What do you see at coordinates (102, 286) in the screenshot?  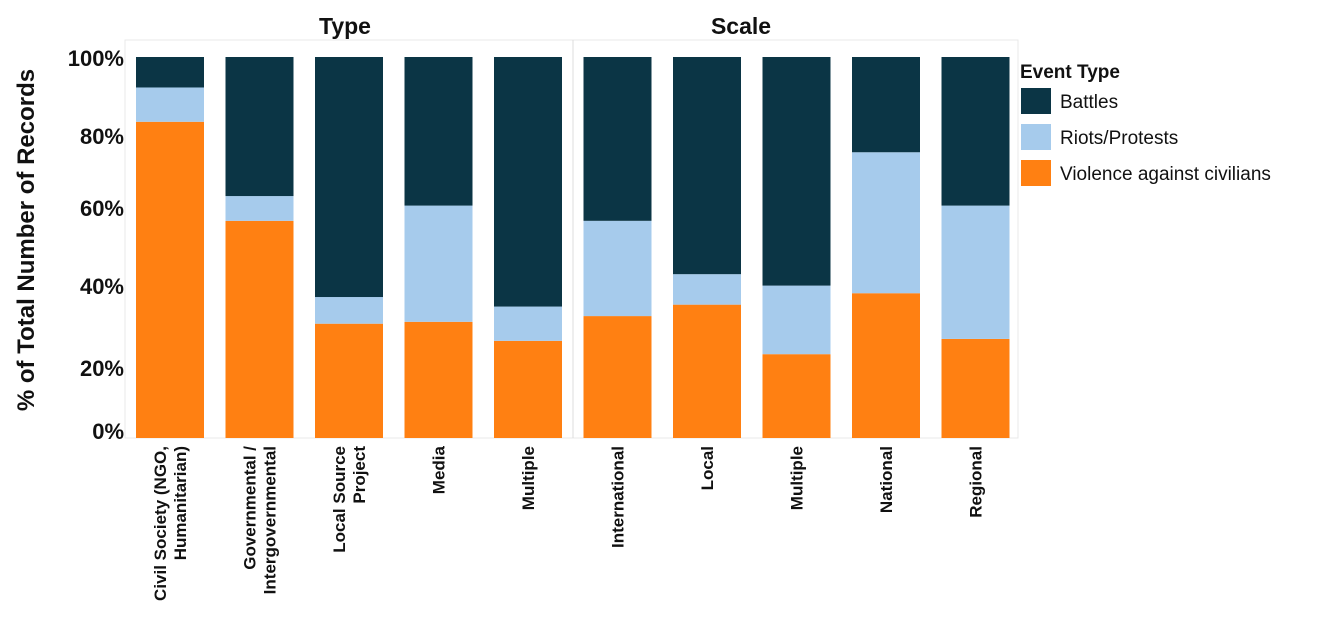 I see `y-tick-label: 40%` at bounding box center [102, 286].